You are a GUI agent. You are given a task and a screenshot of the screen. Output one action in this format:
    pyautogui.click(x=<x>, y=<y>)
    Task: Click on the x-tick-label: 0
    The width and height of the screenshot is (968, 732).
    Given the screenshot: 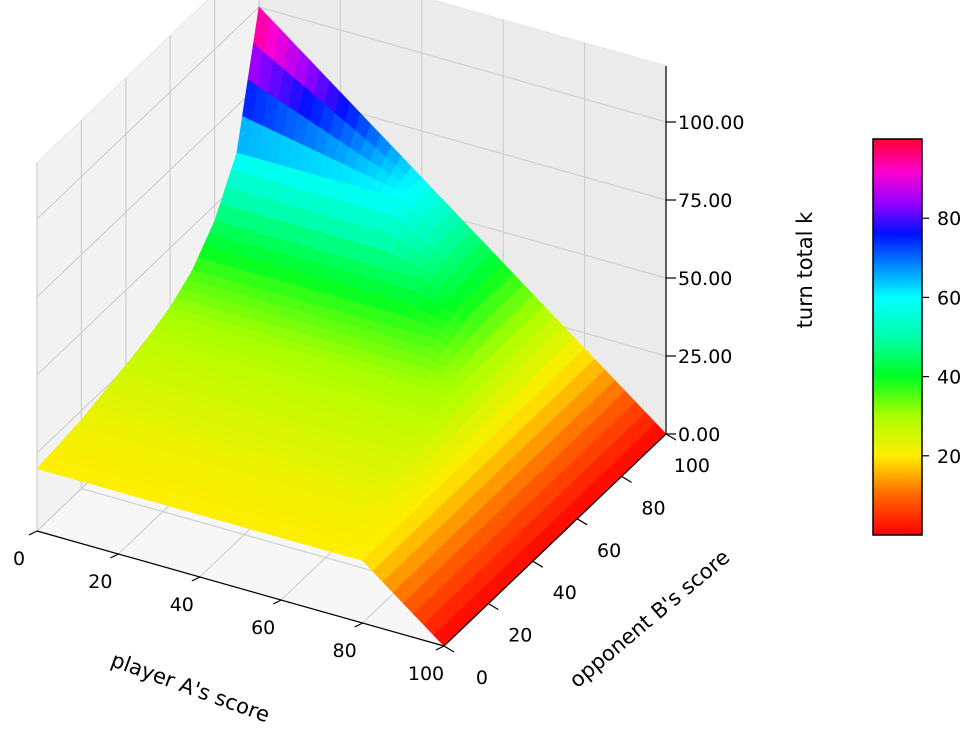 What is the action you would take?
    pyautogui.click(x=19, y=559)
    